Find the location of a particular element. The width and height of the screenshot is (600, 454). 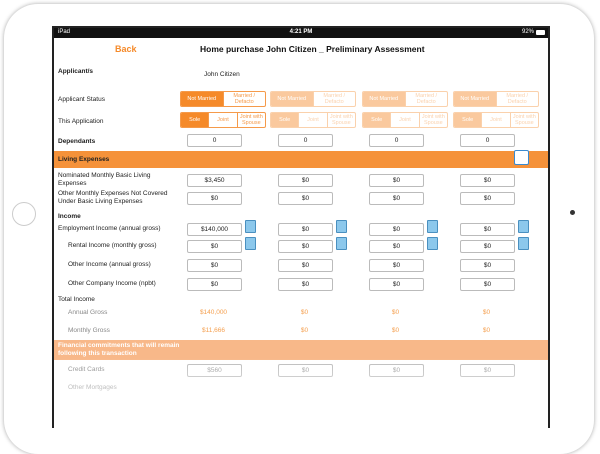

applicant-name: John Citizen is located at coordinates (222, 74).